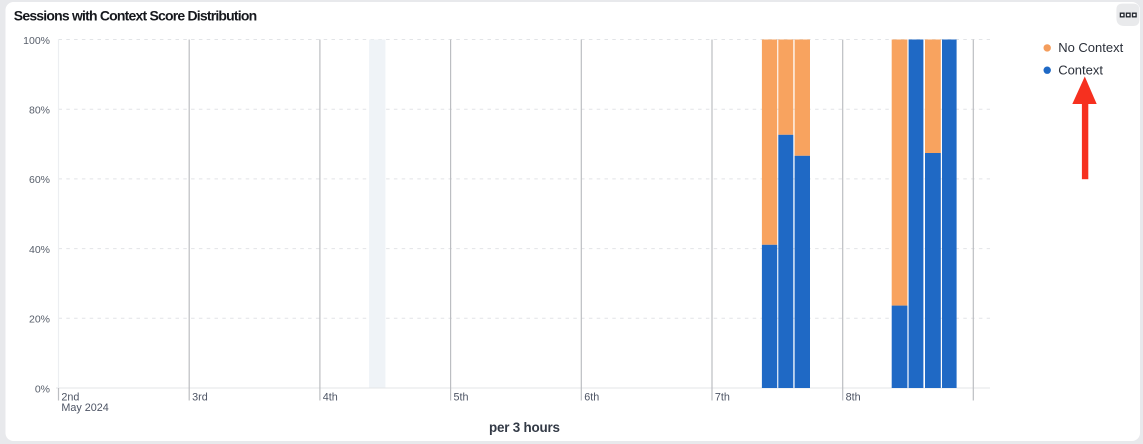 The width and height of the screenshot is (1143, 444). I want to click on svg-text: 4th, so click(330, 398).